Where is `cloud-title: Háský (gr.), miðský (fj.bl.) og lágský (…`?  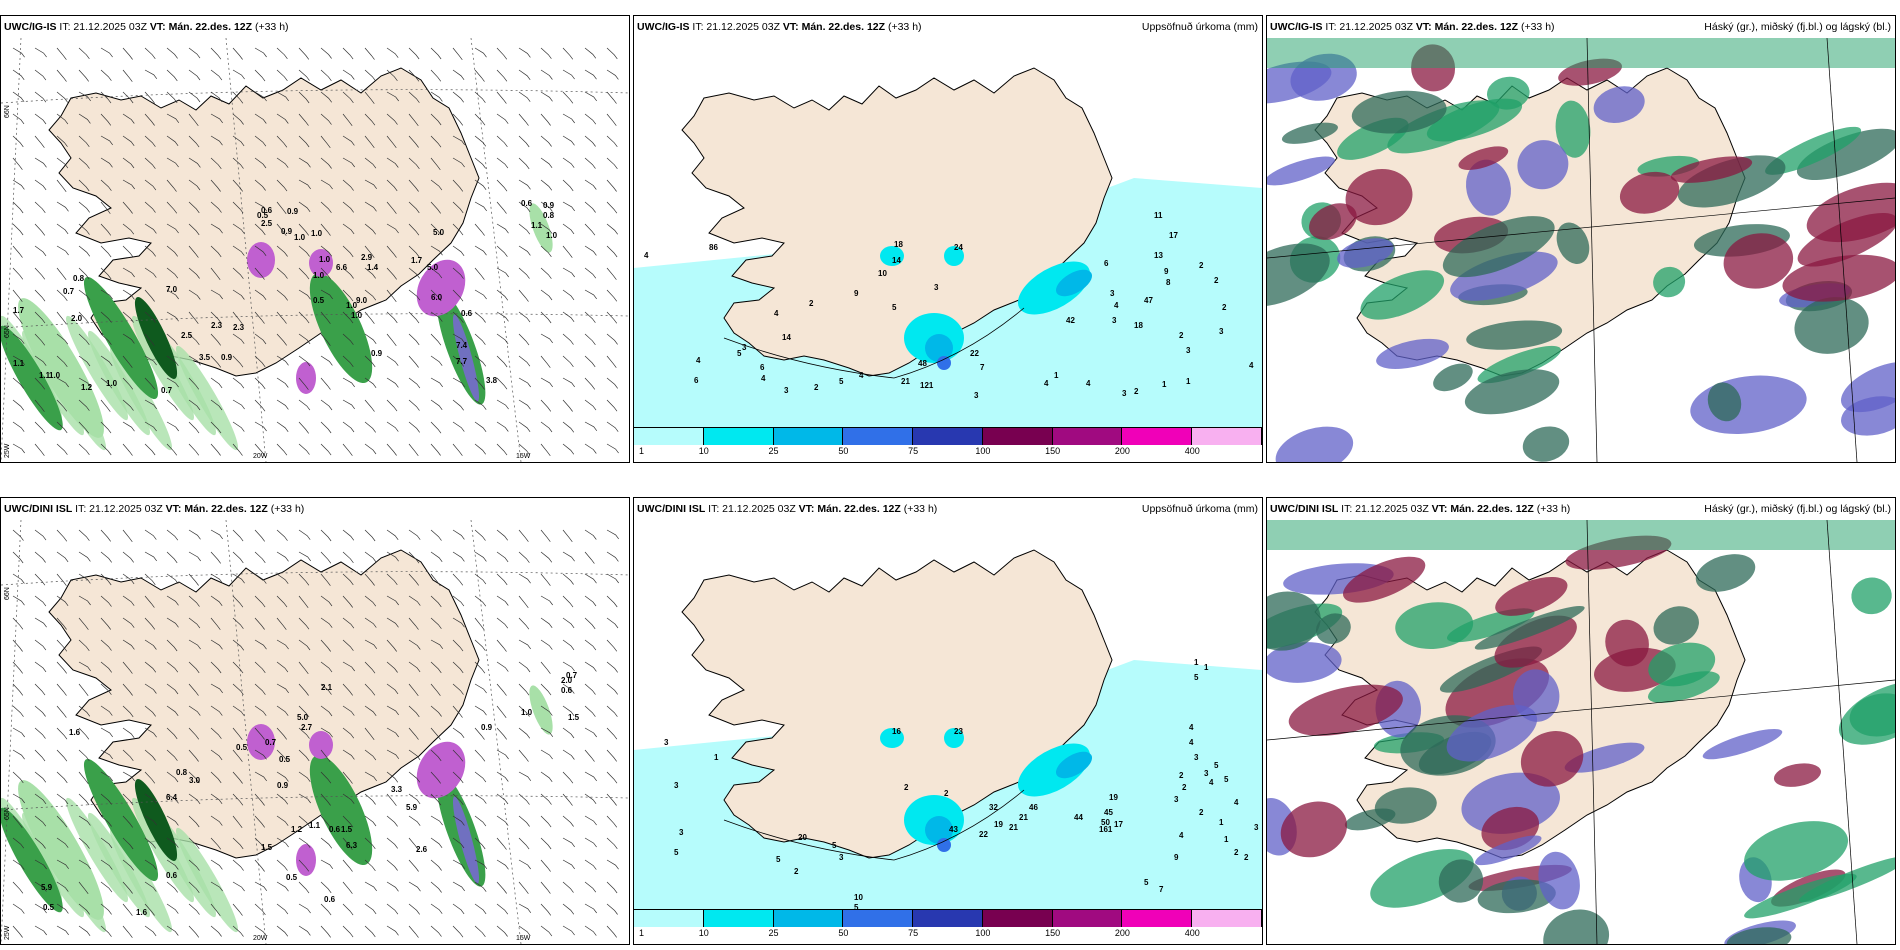
cloud-title: Háský (gr.), miðský (fj.bl.) og lágský (… is located at coordinates (1797, 27).